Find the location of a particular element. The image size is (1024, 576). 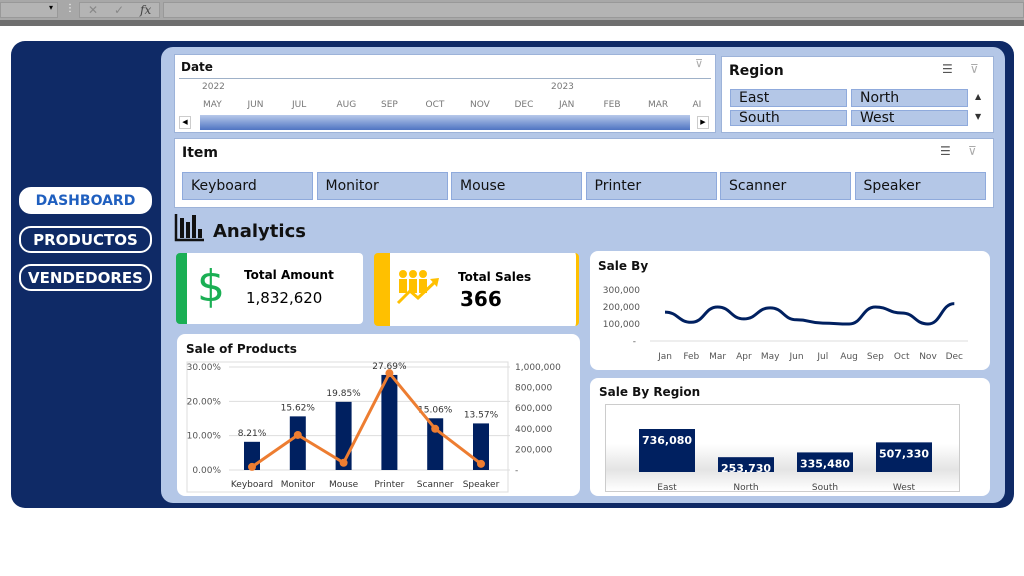

chart-title: Sale By Region is located at coordinates (650, 392).